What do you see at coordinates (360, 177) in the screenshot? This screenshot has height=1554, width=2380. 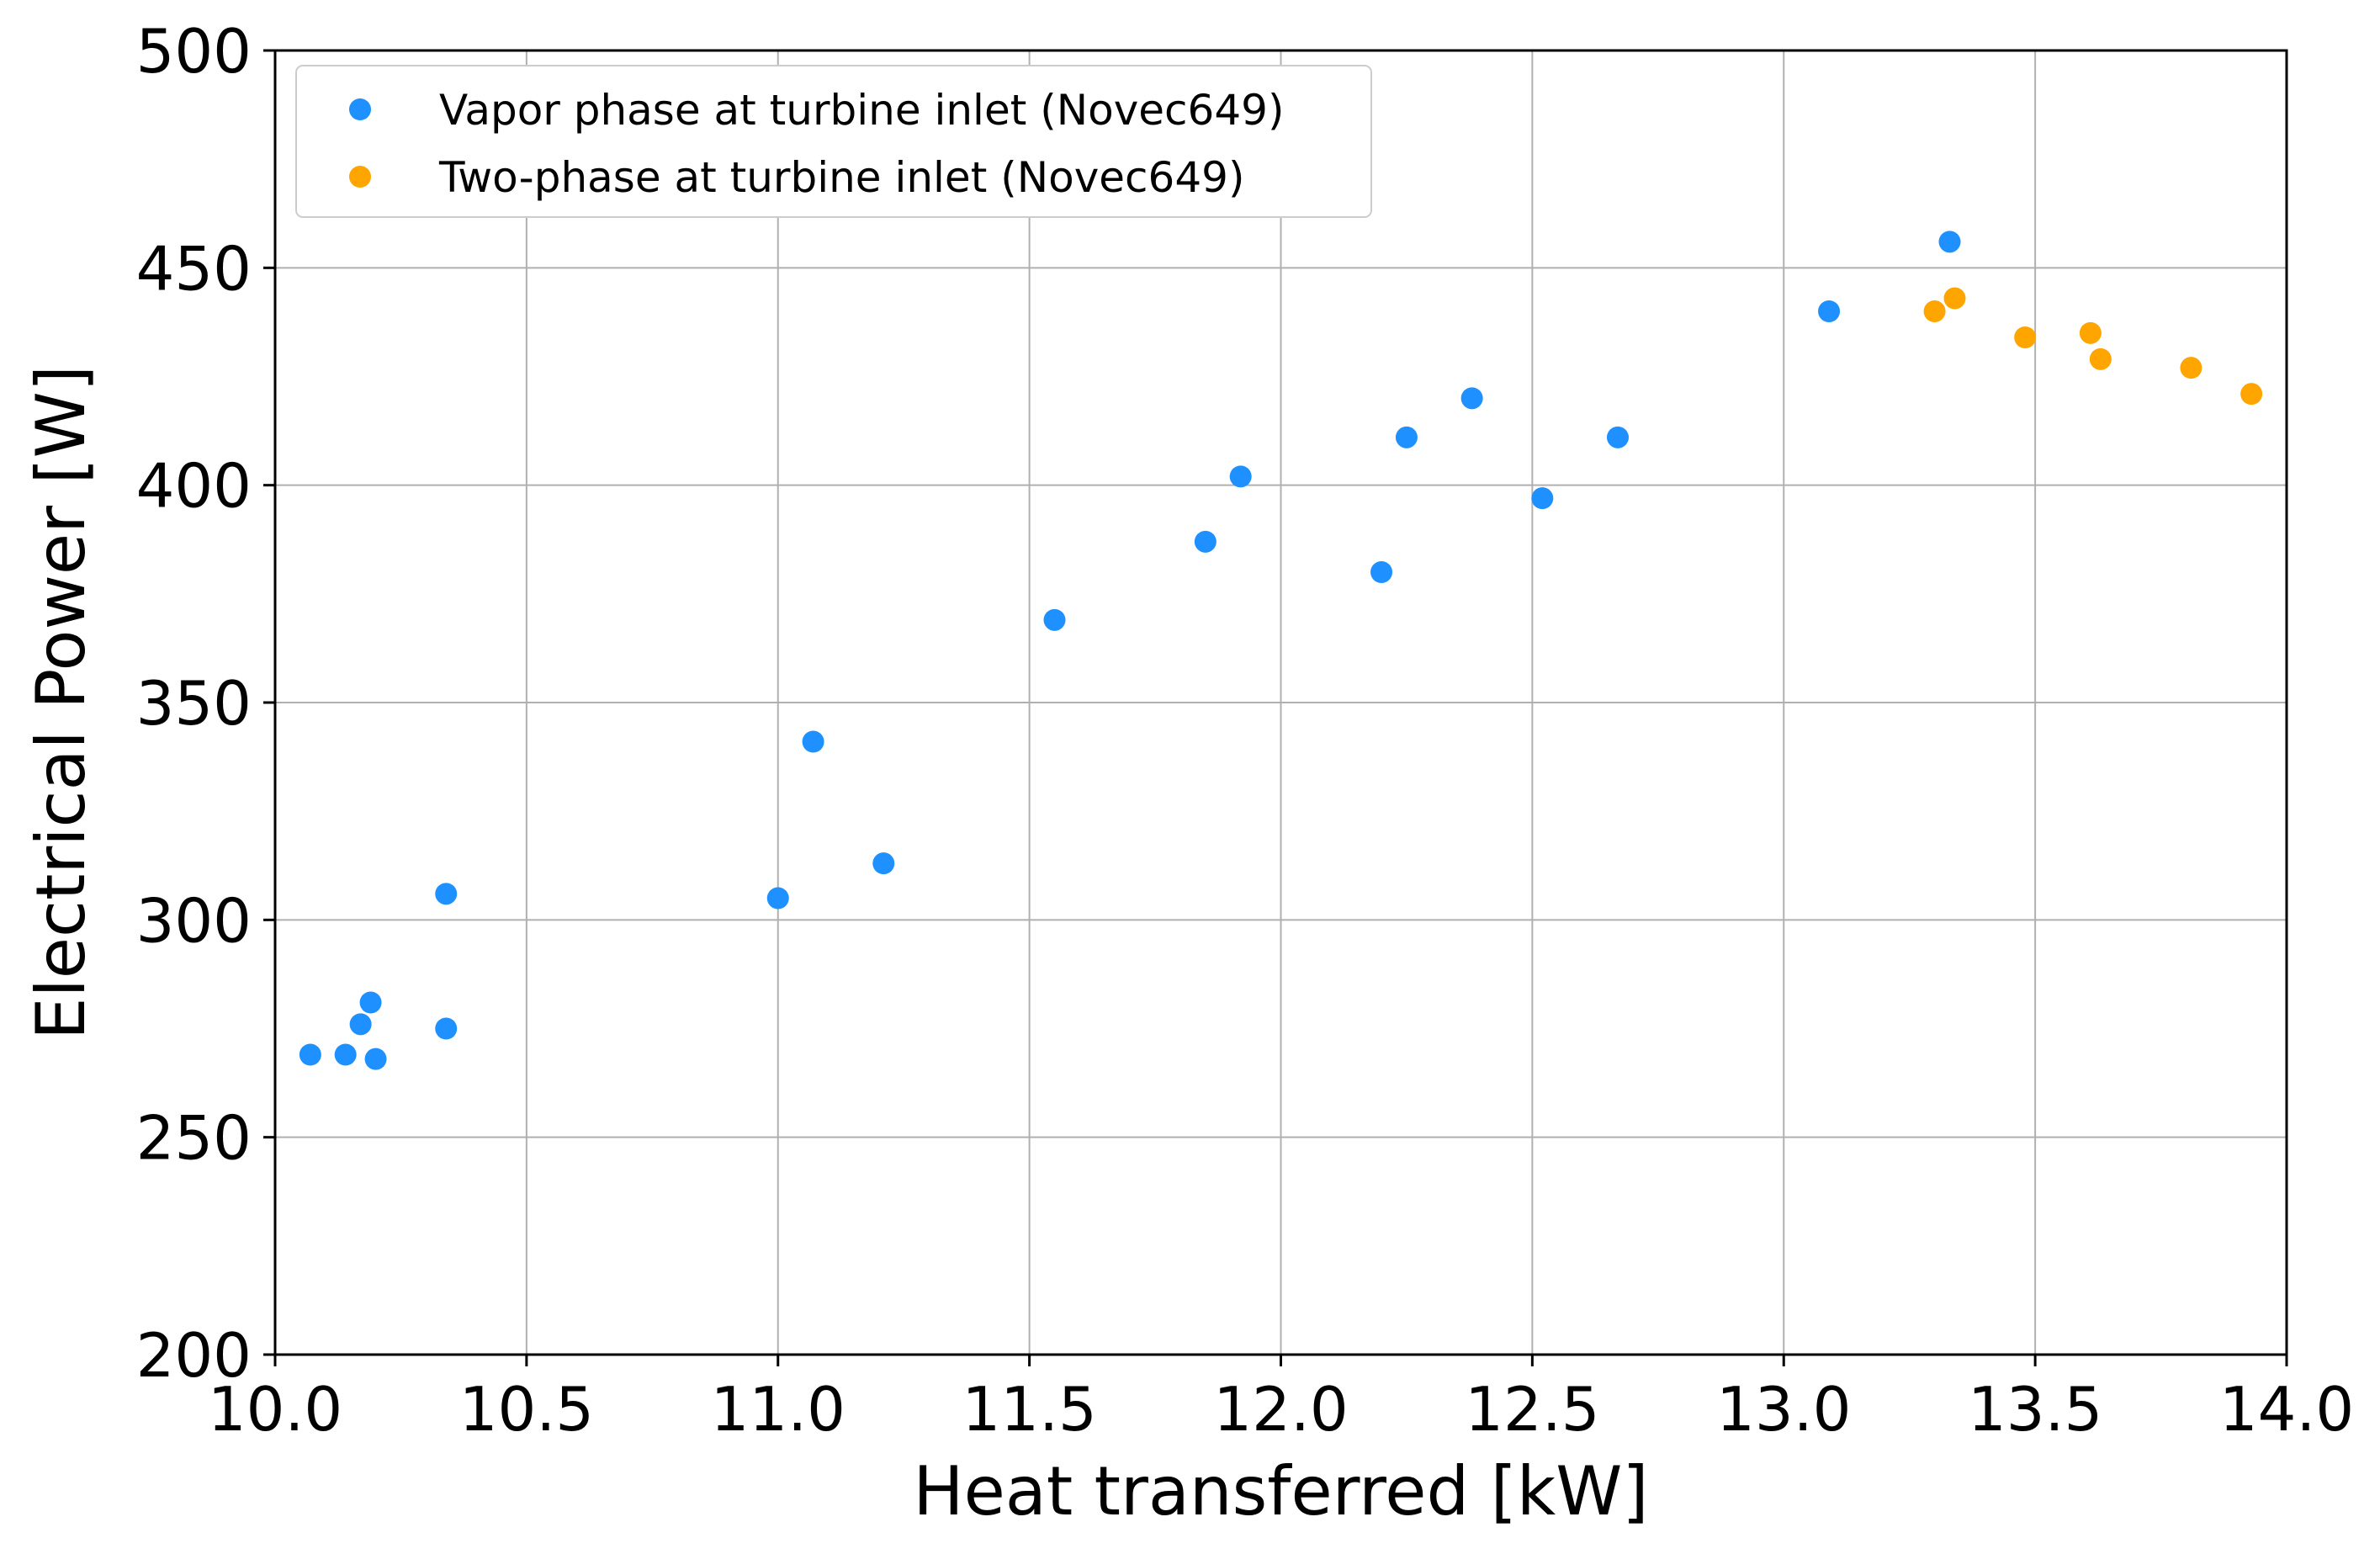 I see `legend-marker-two-phase` at bounding box center [360, 177].